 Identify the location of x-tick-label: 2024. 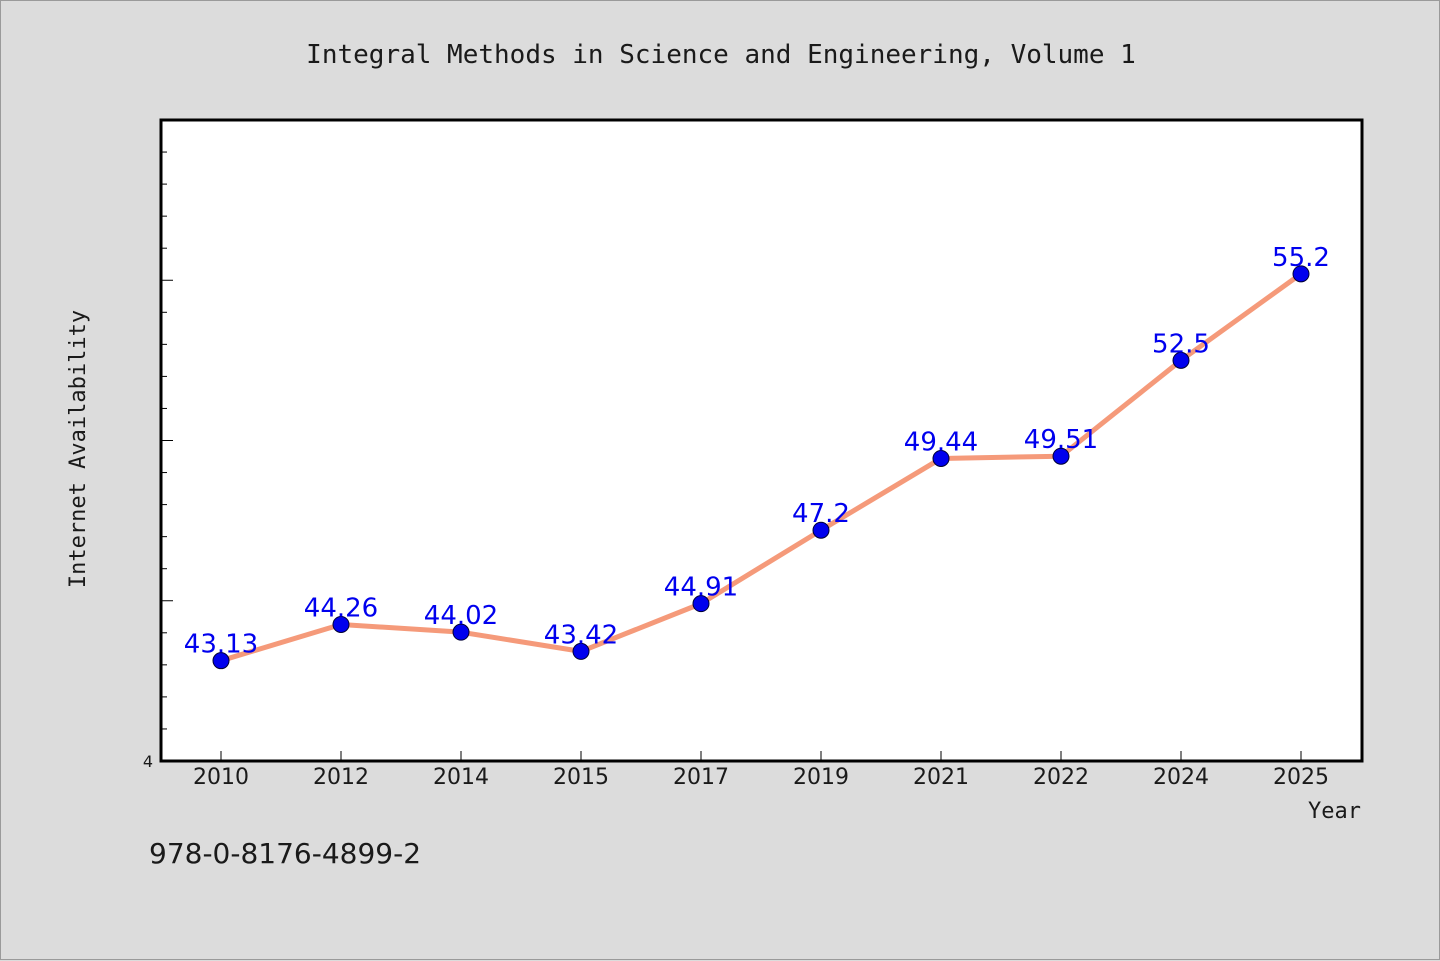
(1181, 777).